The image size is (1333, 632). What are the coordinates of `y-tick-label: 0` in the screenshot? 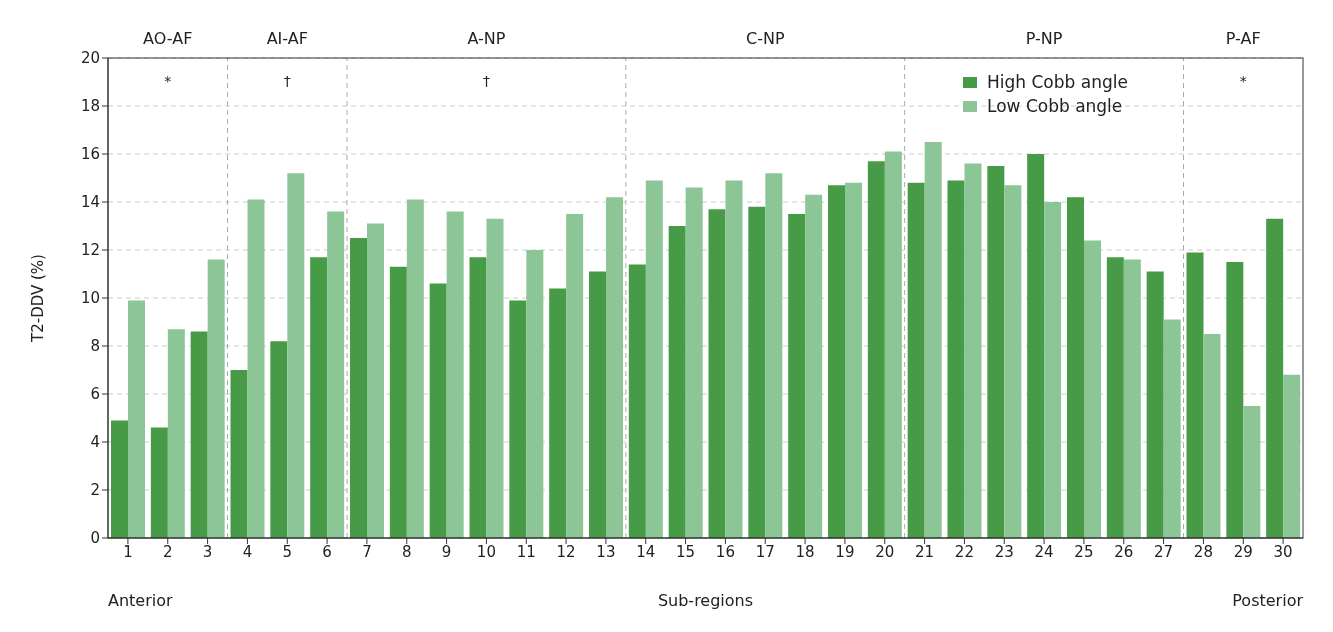 It's located at (95, 538).